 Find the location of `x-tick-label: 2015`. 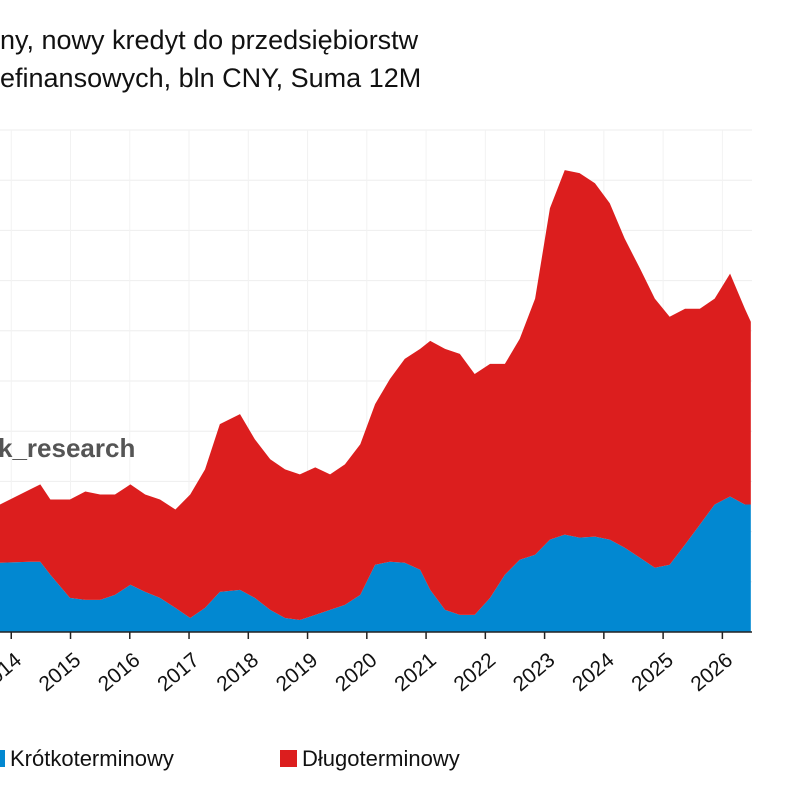

x-tick-label: 2015 is located at coordinates (60, 672).